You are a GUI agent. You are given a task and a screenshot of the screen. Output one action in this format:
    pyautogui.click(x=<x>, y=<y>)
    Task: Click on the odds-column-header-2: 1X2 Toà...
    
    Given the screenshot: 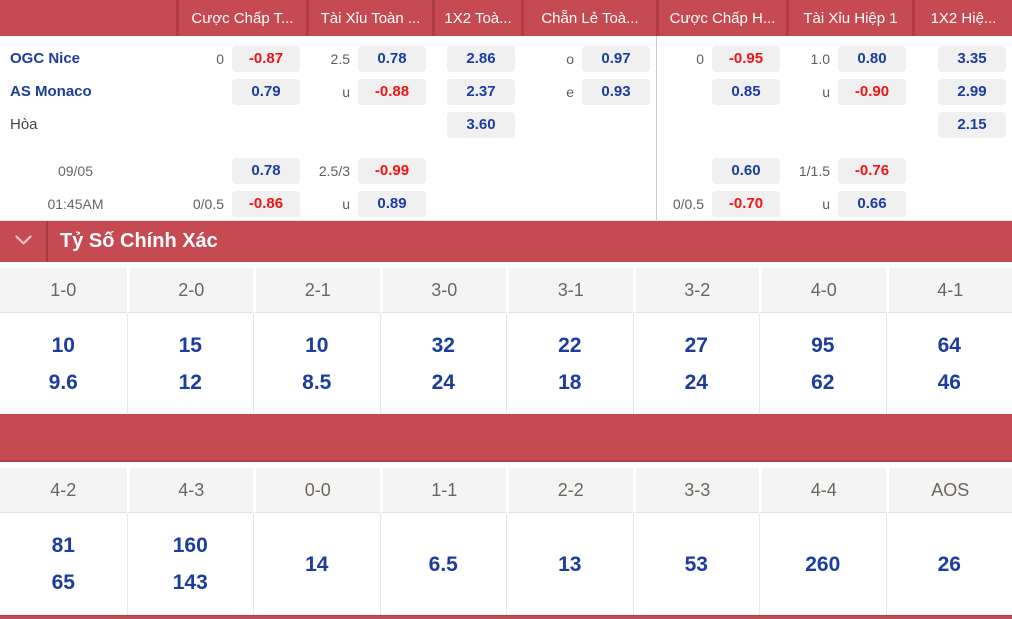 What is the action you would take?
    pyautogui.click(x=476, y=18)
    